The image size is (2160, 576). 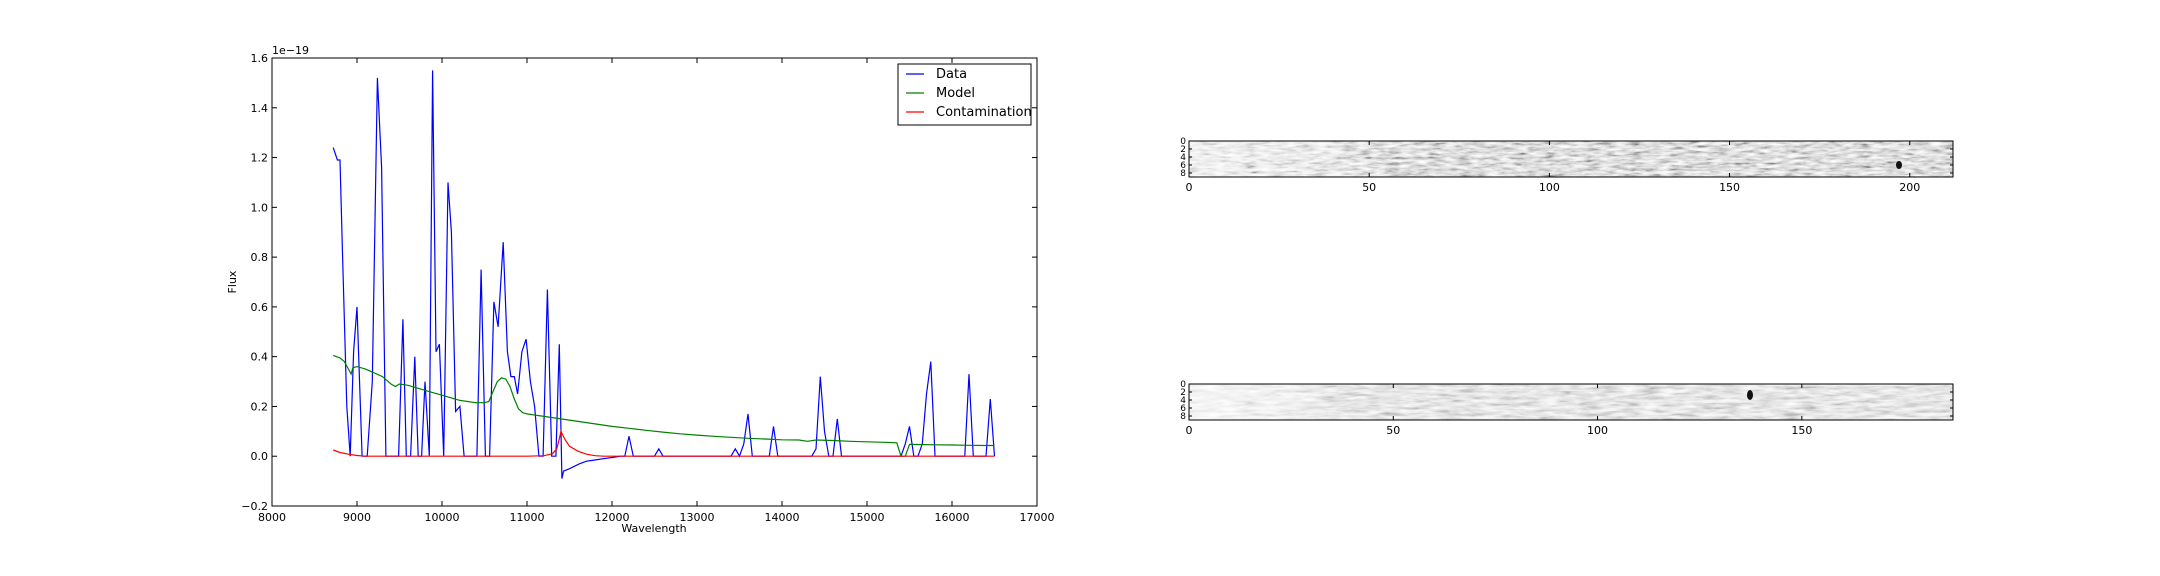 I want to click on x-tick-label: 8000, so click(x=272, y=517).